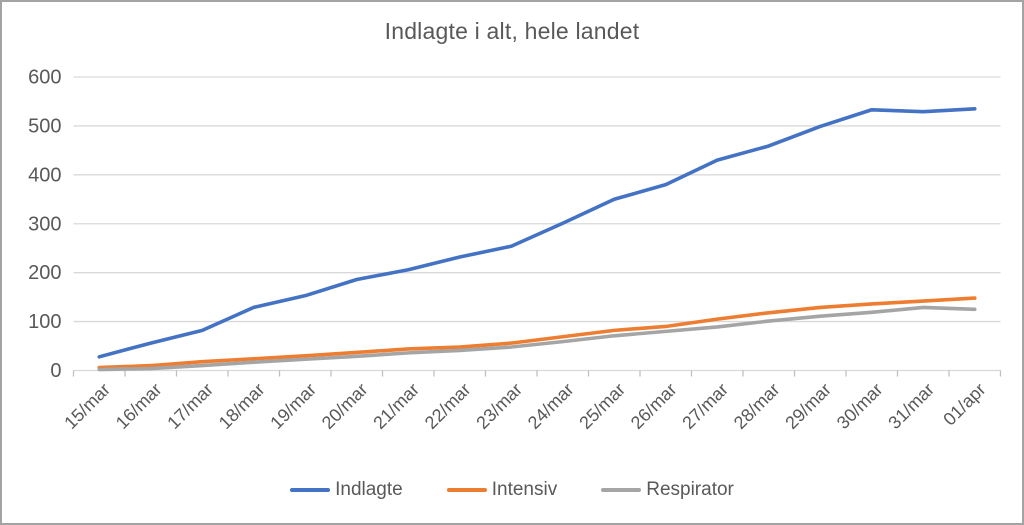 The width and height of the screenshot is (1024, 525). What do you see at coordinates (44, 273) in the screenshot?
I see `y-tick-label: 200` at bounding box center [44, 273].